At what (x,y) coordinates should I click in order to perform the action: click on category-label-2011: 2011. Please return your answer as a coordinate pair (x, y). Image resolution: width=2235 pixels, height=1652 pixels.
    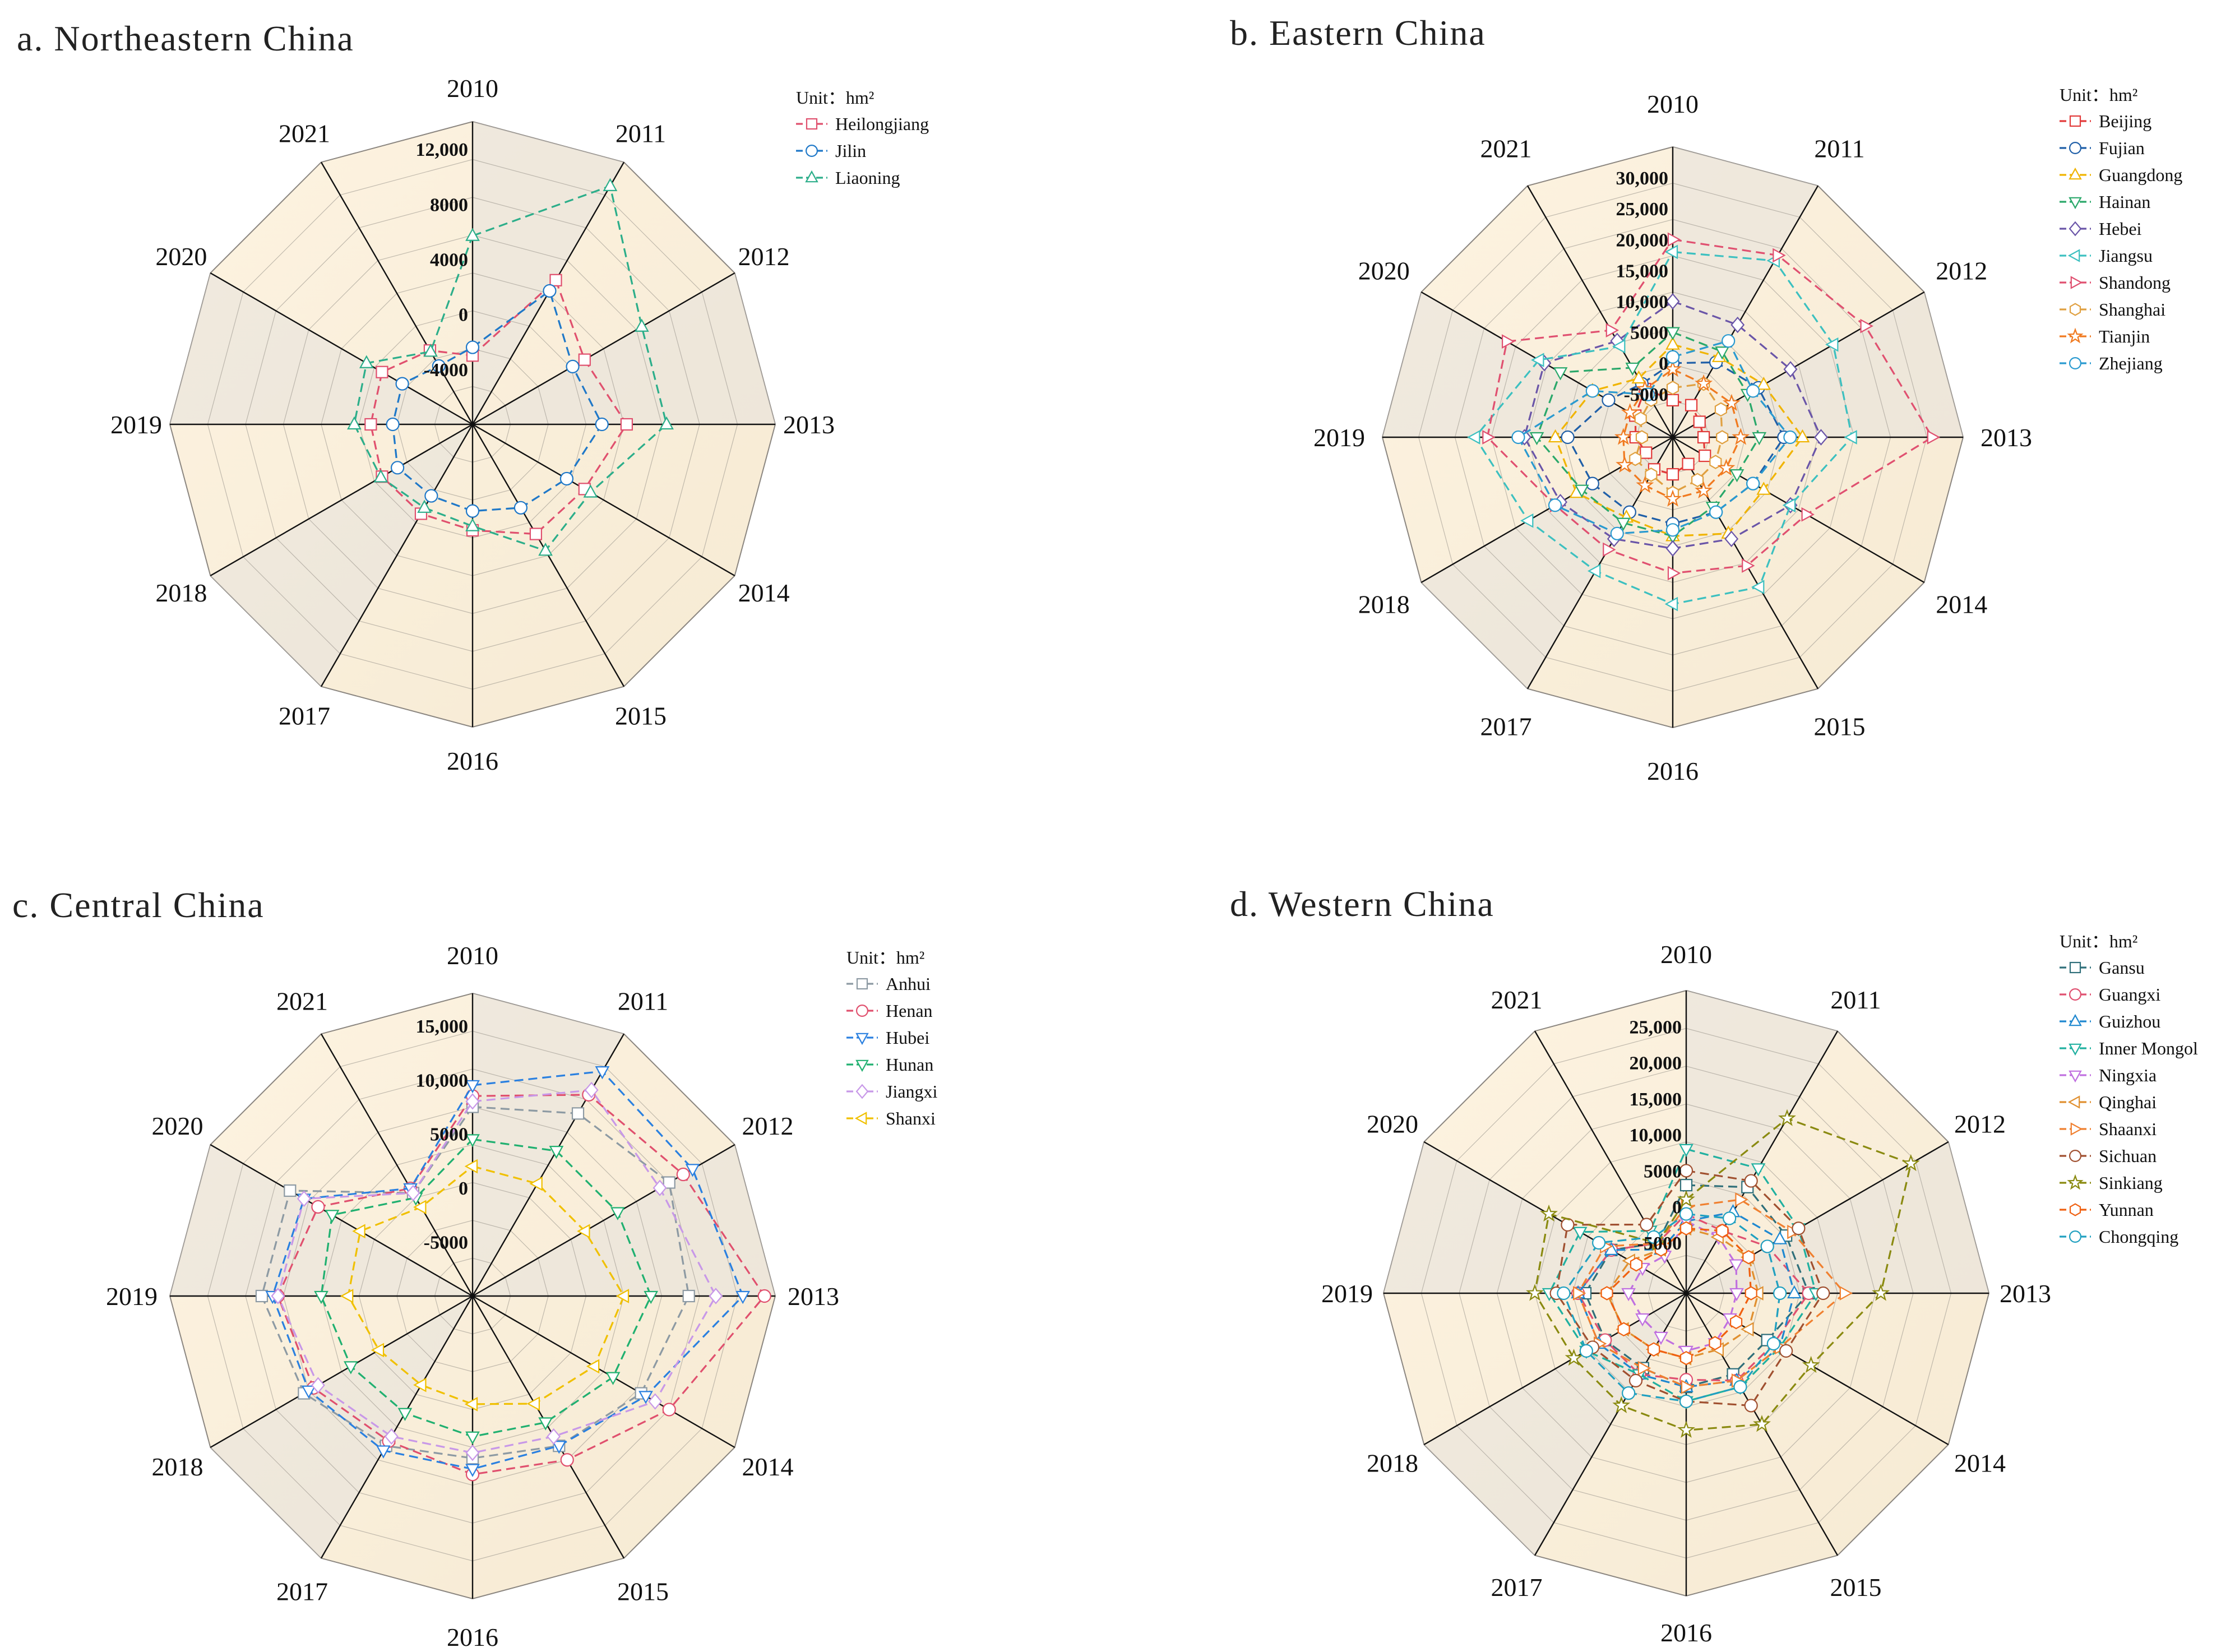
    Looking at the image, I should click on (641, 133).